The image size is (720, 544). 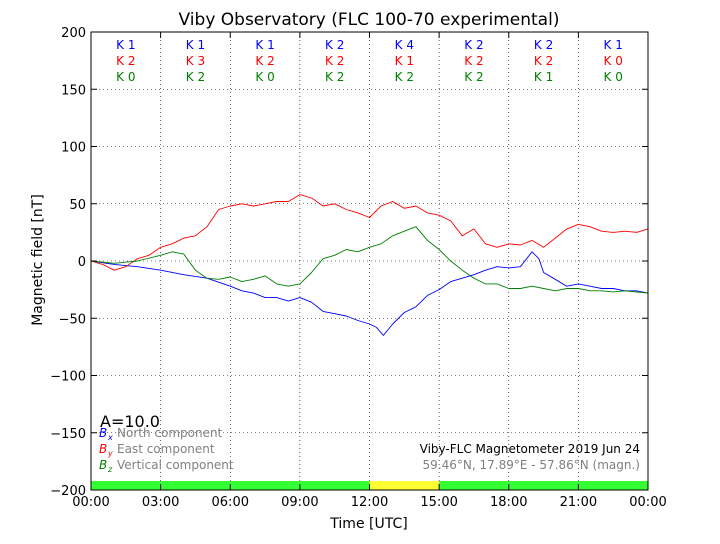 I want to click on y-tick-label: −100, so click(x=68, y=377).